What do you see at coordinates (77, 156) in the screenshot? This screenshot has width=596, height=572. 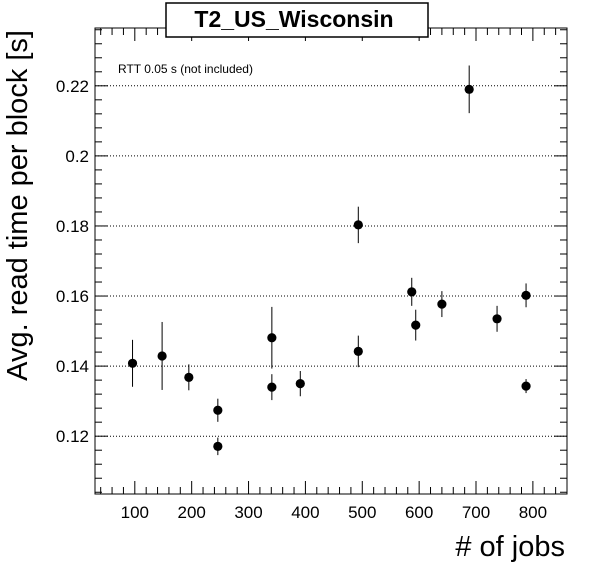 I see `y-tick-label: 0.2` at bounding box center [77, 156].